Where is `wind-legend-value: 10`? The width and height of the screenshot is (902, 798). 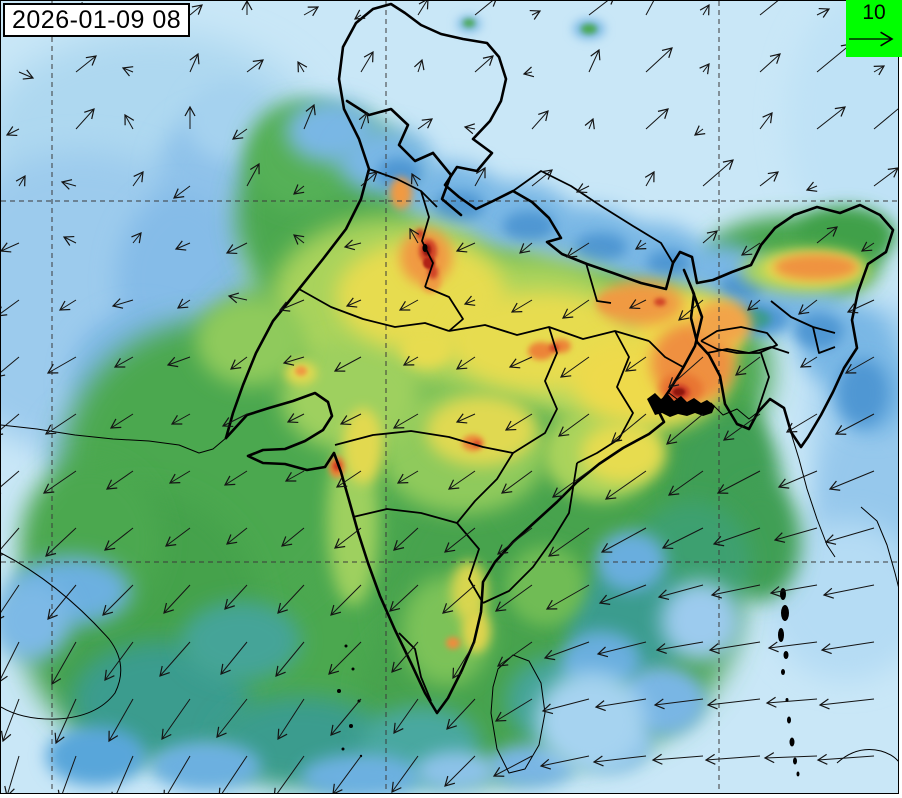
wind-legend-value: 10 is located at coordinates (874, 12).